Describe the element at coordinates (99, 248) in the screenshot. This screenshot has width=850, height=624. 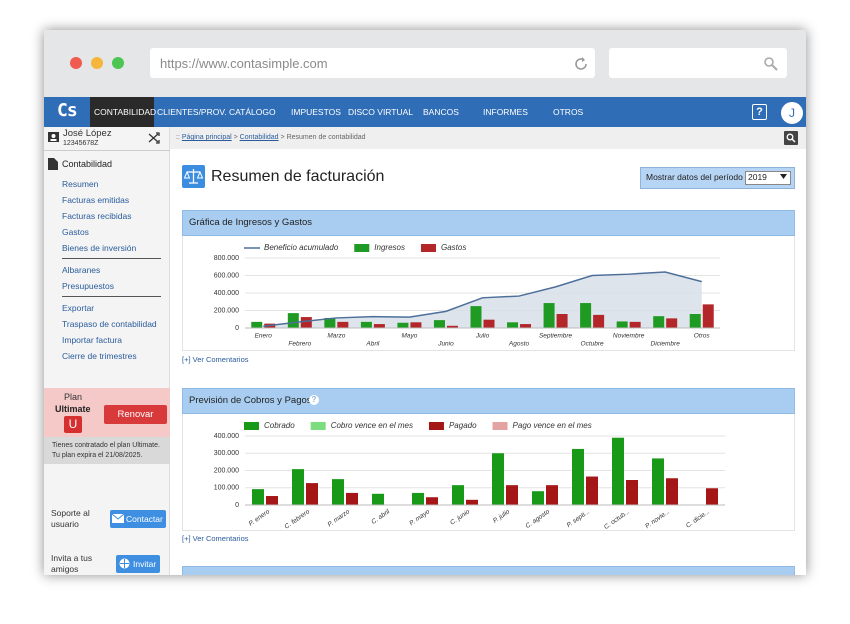
I see `sidebar-link: Bienes de inversión` at that location.